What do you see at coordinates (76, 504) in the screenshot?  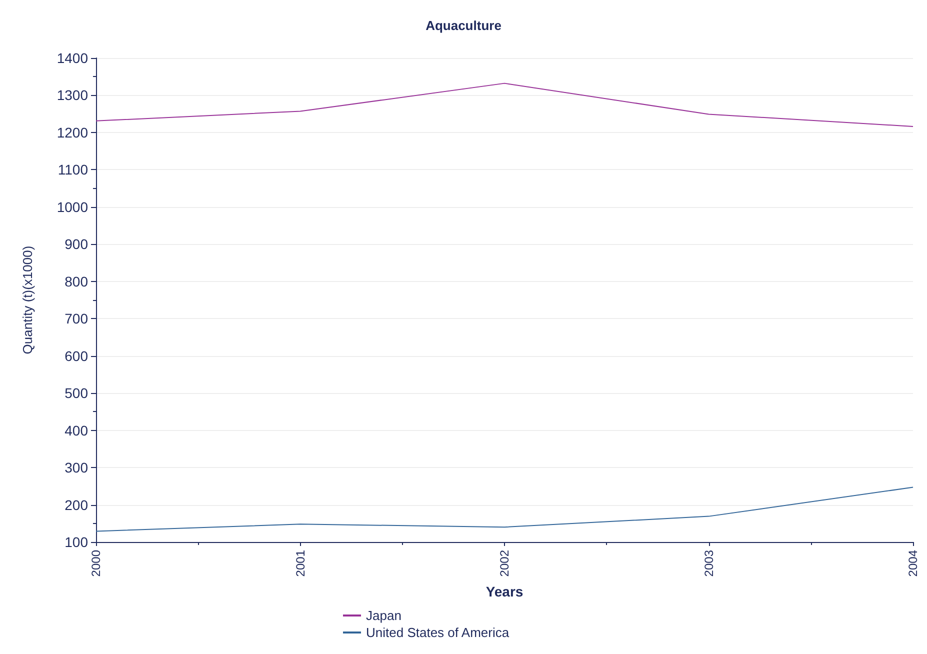 I see `y-tick-label: 200` at bounding box center [76, 504].